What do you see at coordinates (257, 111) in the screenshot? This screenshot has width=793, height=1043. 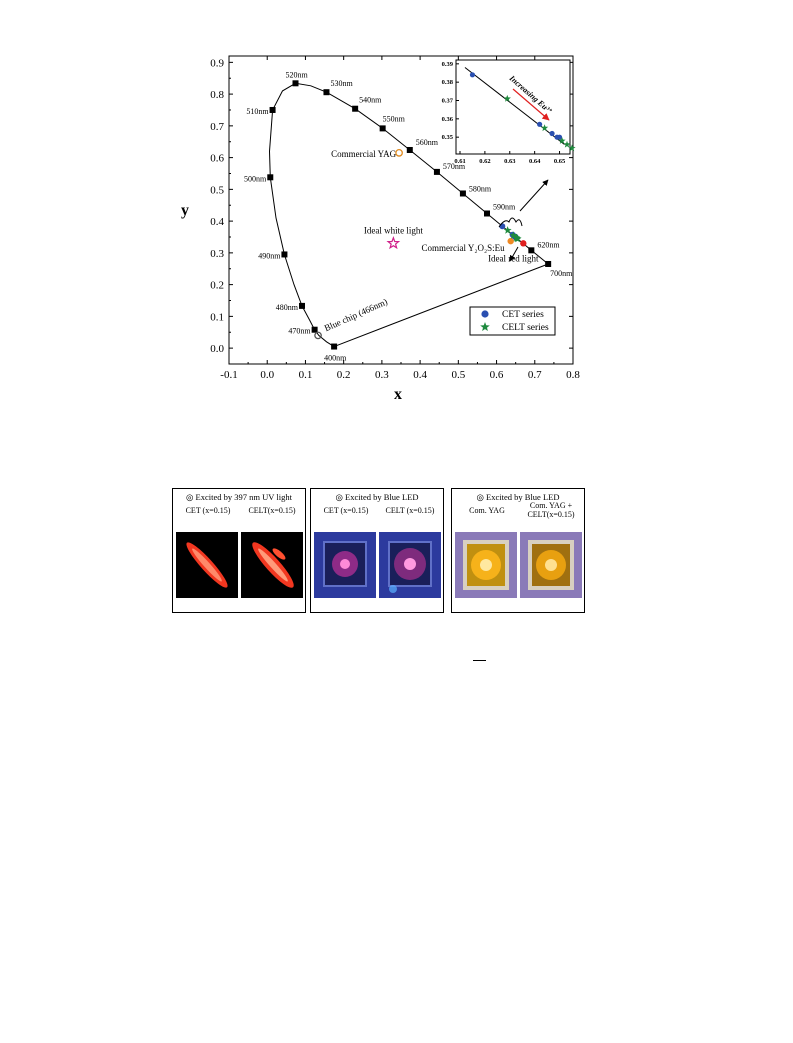 I see `wavelength-label: 510nm` at bounding box center [257, 111].